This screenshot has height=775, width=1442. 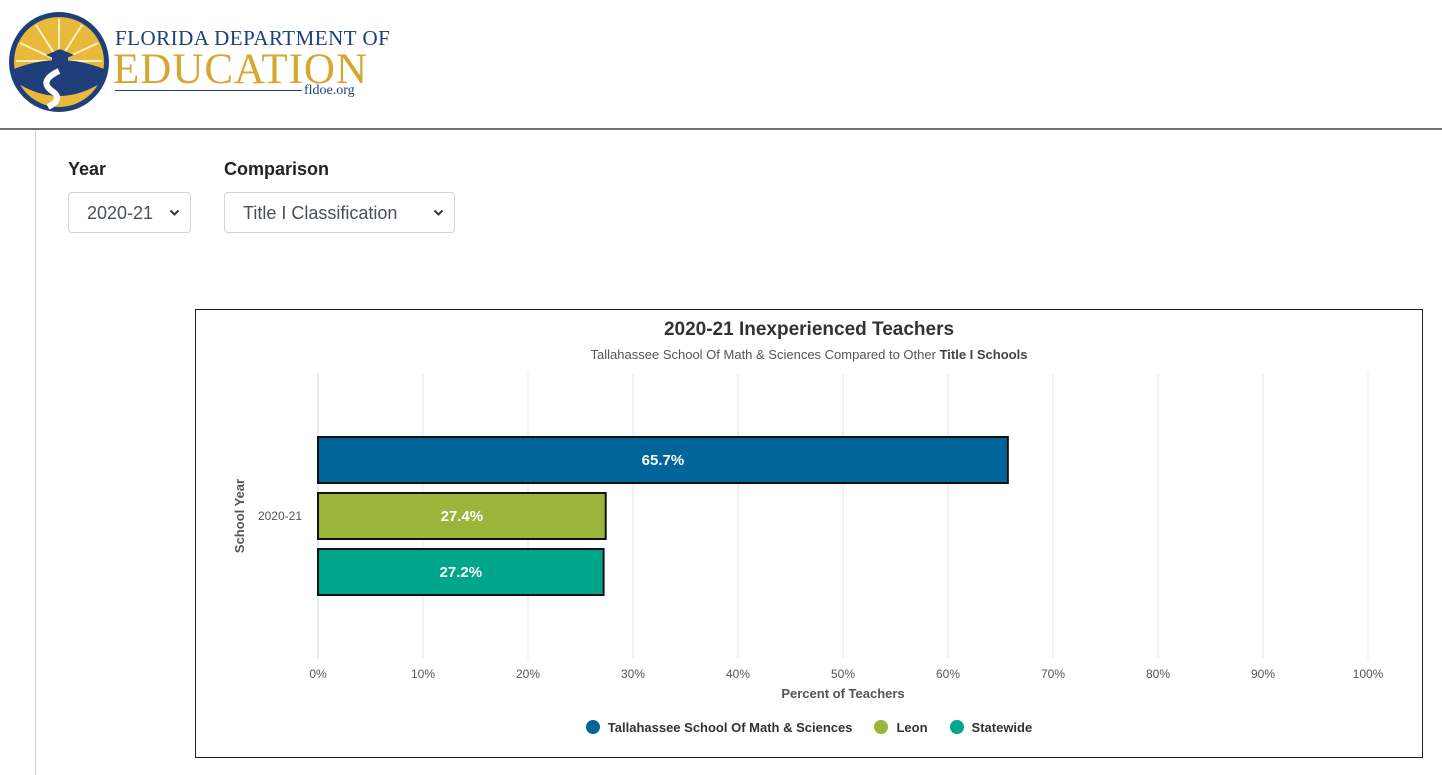 What do you see at coordinates (843, 674) in the screenshot?
I see `x-tick-label: 50%` at bounding box center [843, 674].